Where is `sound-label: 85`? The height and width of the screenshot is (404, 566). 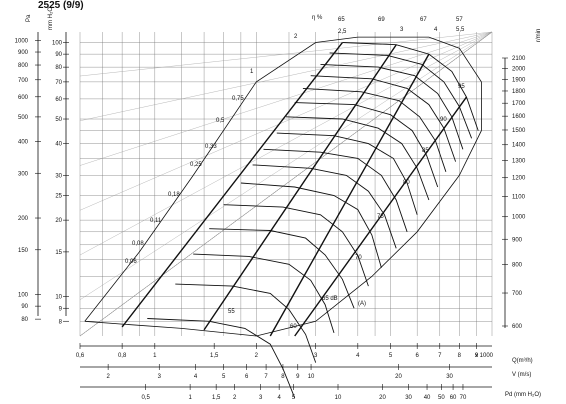
sound-label: 85 is located at coordinates (425, 151).